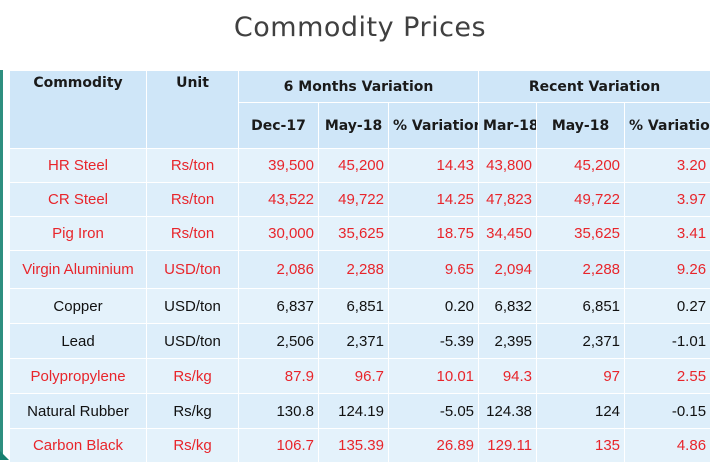 This screenshot has width=720, height=463. I want to click on pct-variation-six-month-value: 9.65, so click(433, 269).